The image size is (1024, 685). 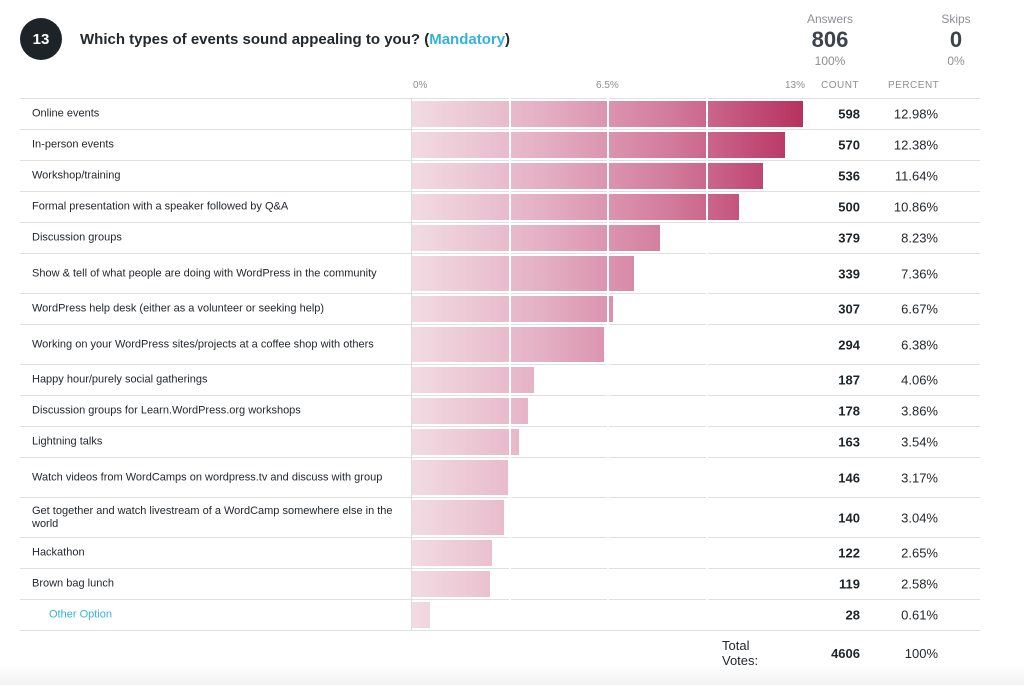 I want to click on row-count: 570, so click(x=849, y=145).